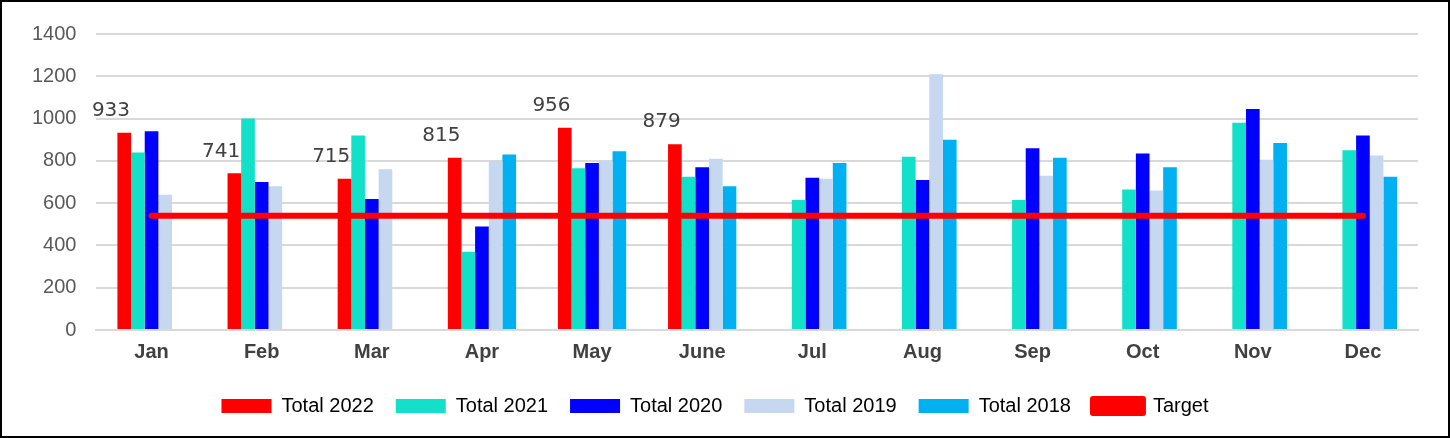  Describe the element at coordinates (221, 149) in the screenshot. I see `data-label: 741` at that location.